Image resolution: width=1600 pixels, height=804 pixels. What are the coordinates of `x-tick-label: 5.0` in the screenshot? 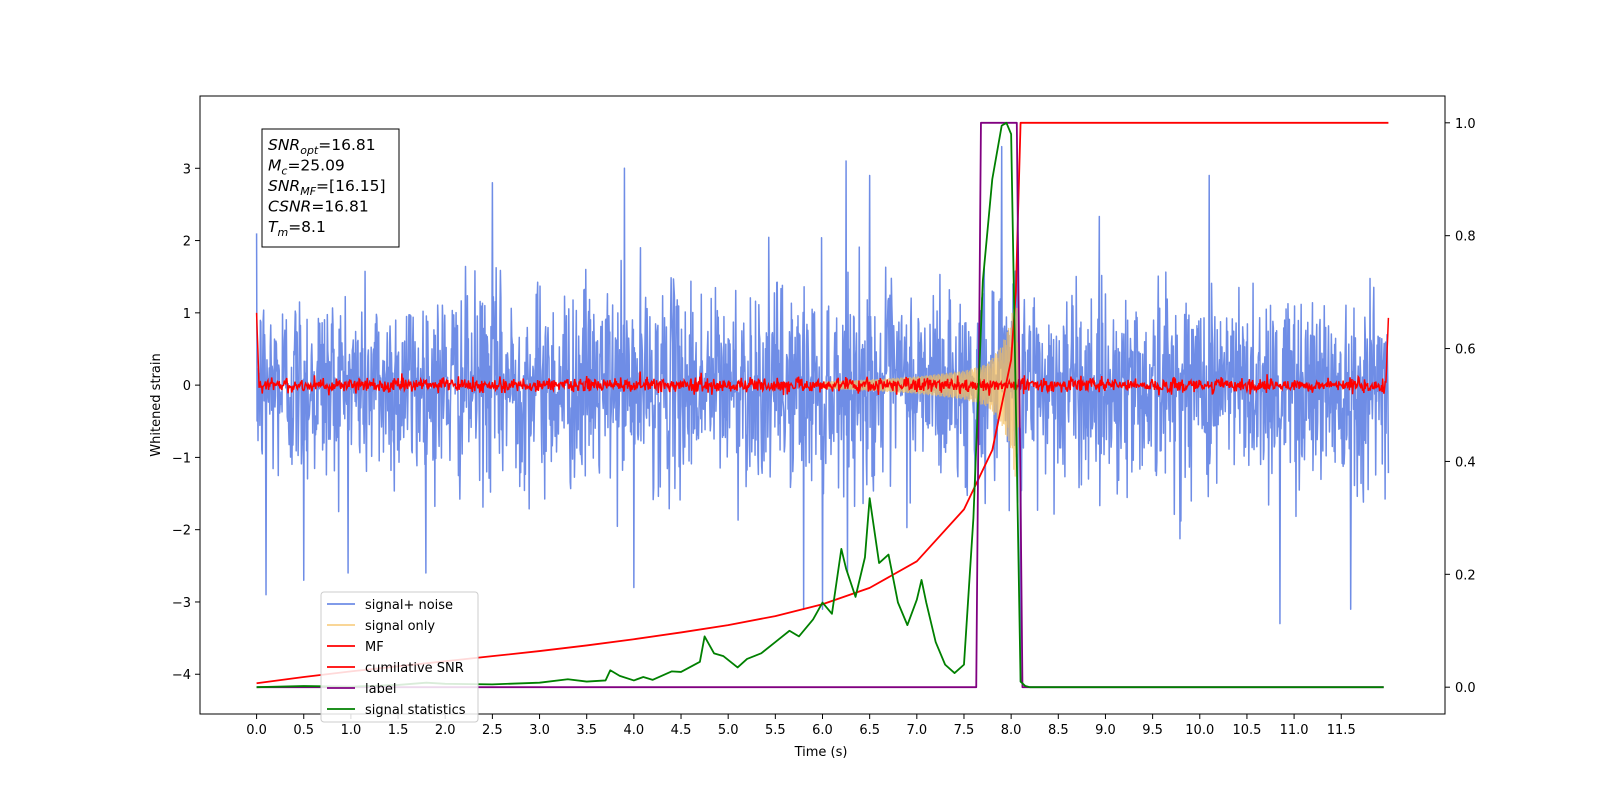 It's located at (728, 730).